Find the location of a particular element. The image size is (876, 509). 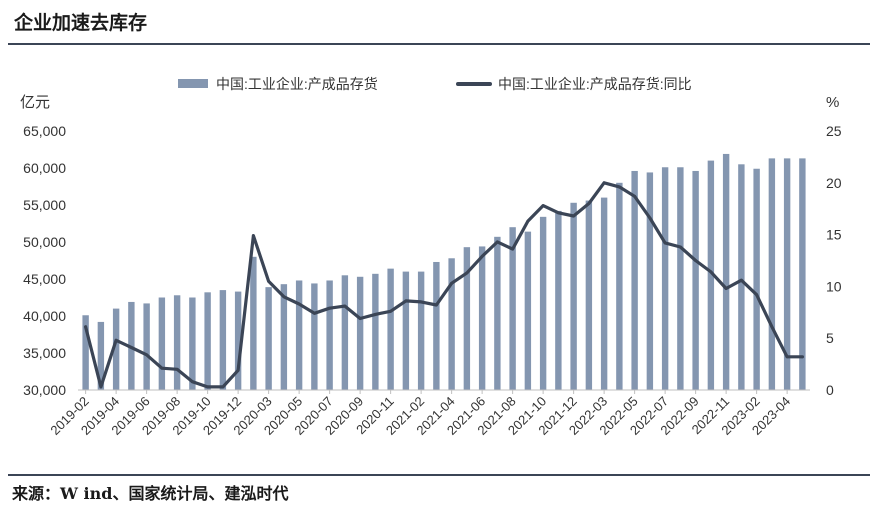

y-right-tick-label: 20 is located at coordinates (834, 183).